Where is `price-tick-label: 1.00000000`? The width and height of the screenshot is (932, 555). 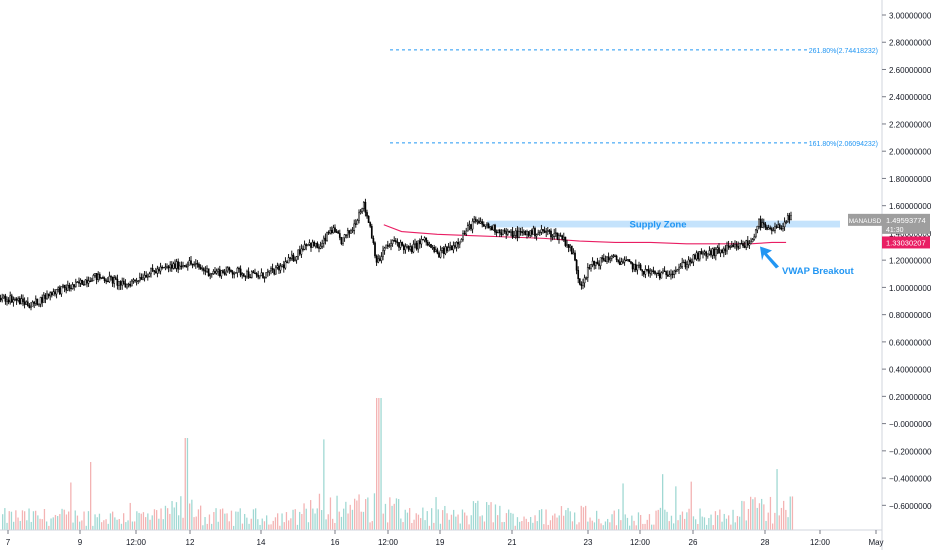
price-tick-label: 1.00000000 is located at coordinates (910, 288).